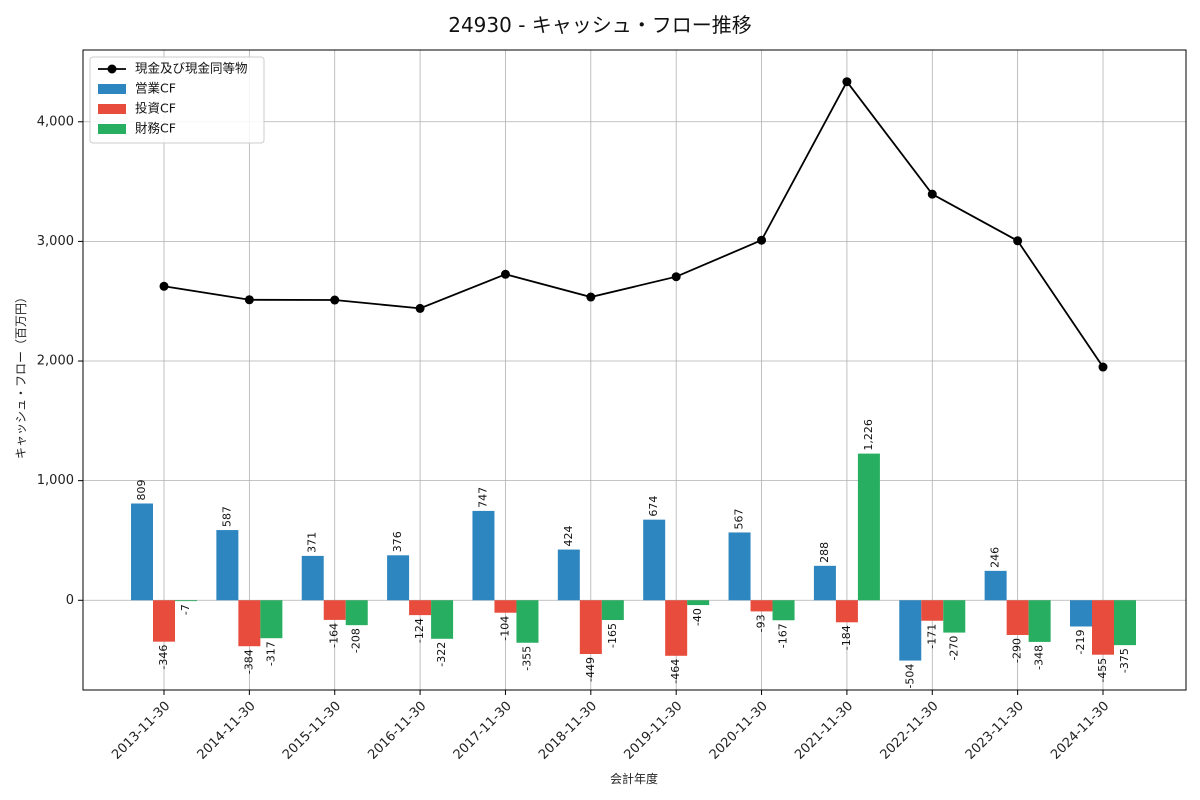 The image size is (1200, 800). Describe the element at coordinates (483, 731) in the screenshot. I see `x-tick-label: 2017-11-30` at that location.